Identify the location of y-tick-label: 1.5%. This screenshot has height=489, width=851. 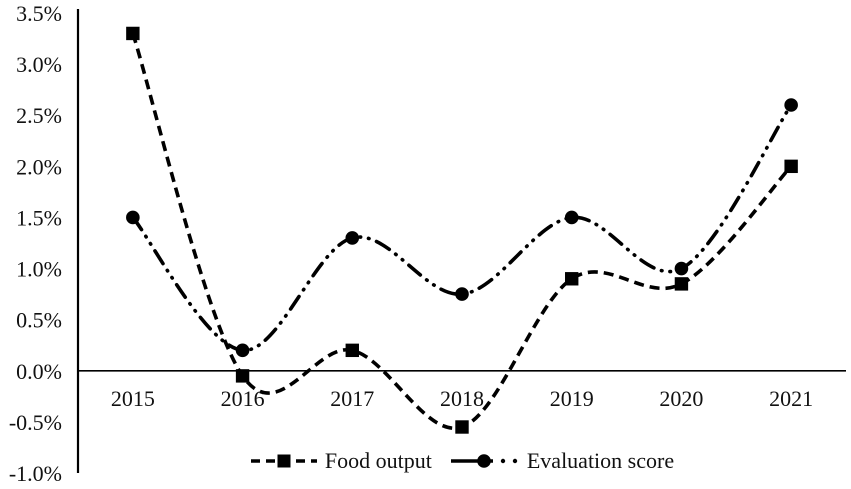
(39, 217).